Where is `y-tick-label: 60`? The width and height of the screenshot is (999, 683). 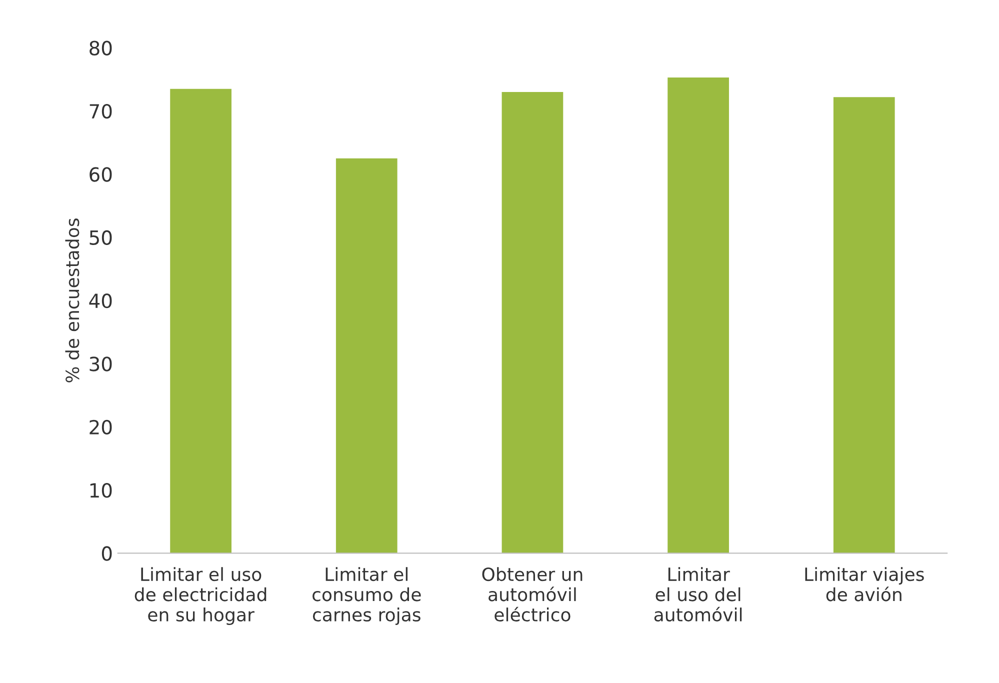 y-tick-label: 60 is located at coordinates (101, 174).